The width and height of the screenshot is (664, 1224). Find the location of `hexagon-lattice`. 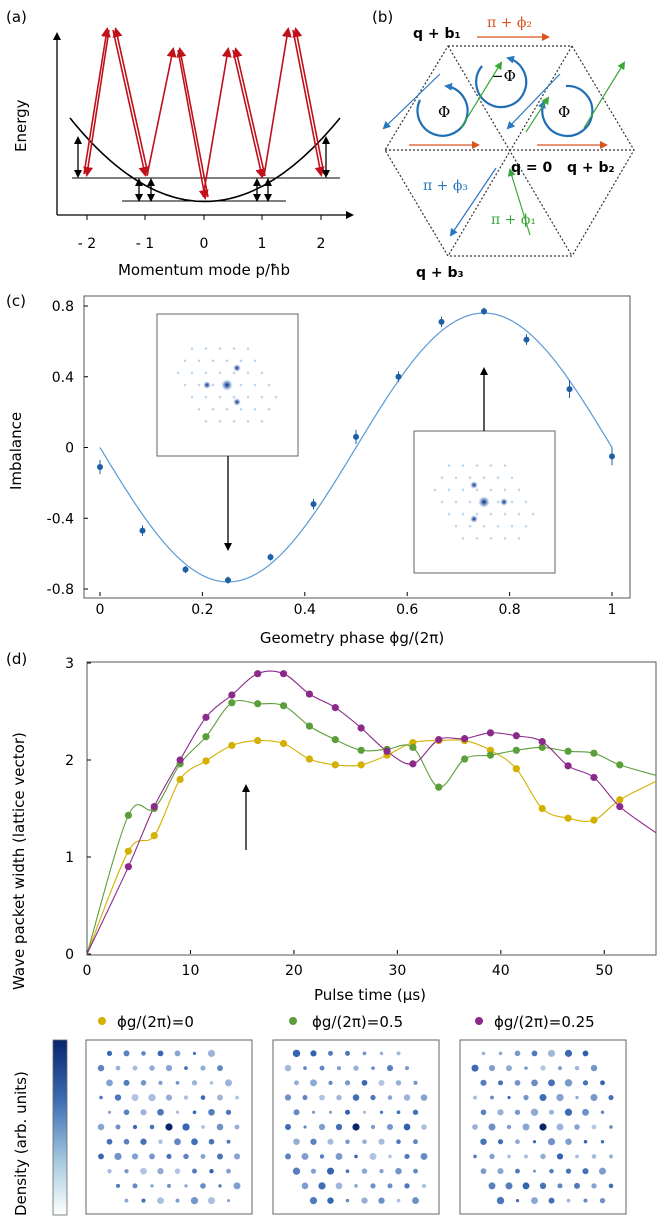

hexagon-lattice is located at coordinates (509, 151).